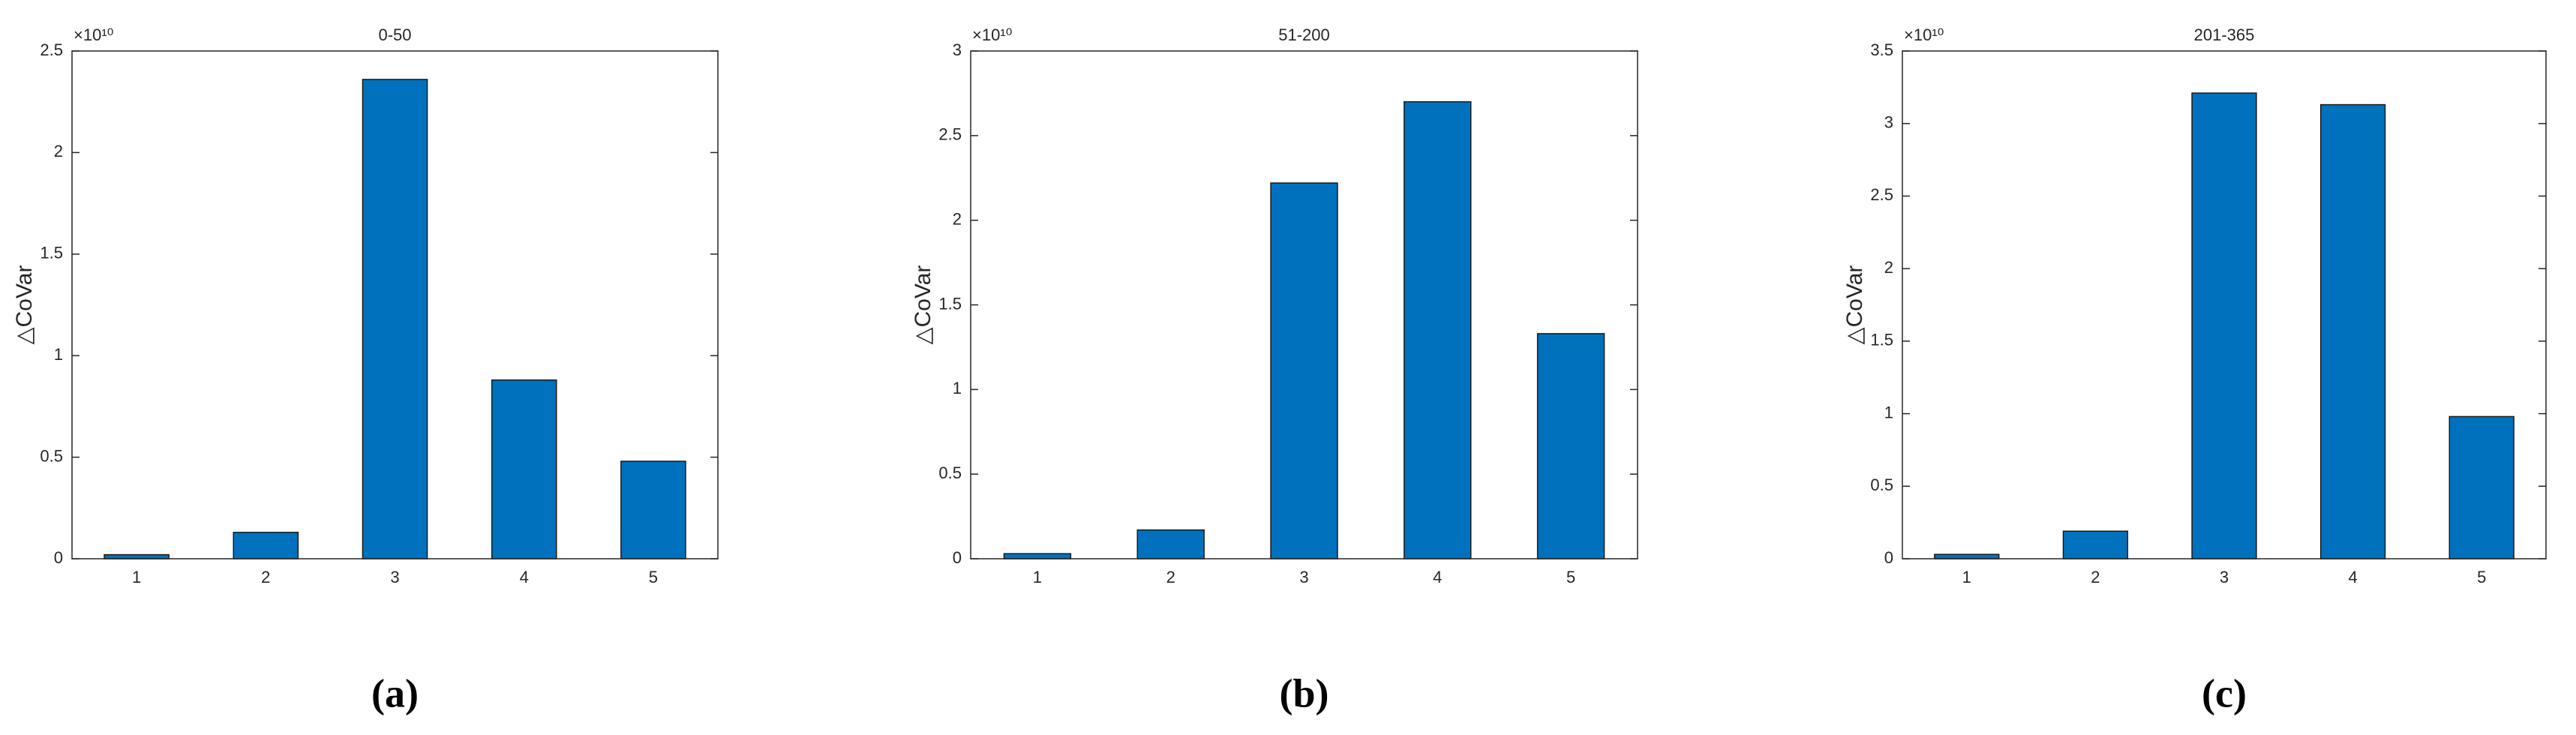 This screenshot has width=2576, height=735. I want to click on panel-caption: (b), so click(1304, 693).